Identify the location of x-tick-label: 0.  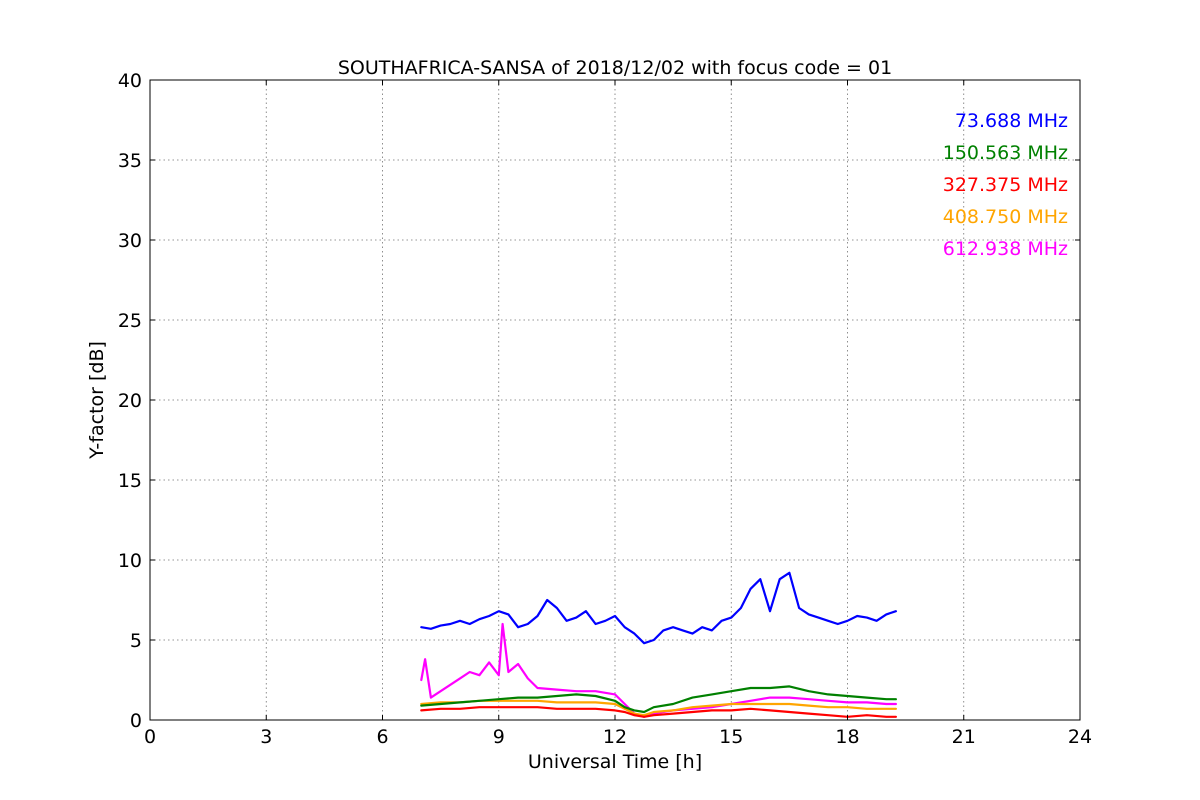
(150, 737).